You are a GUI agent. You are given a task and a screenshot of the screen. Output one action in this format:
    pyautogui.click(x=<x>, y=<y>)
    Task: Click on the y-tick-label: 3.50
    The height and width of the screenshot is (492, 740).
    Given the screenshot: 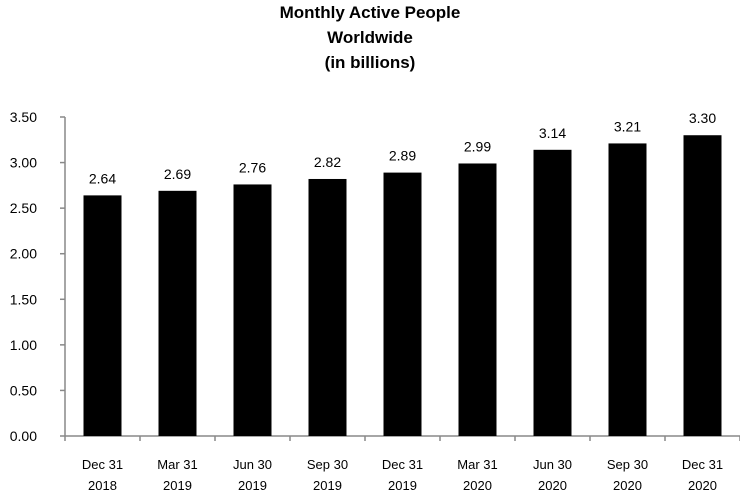 What is the action you would take?
    pyautogui.click(x=23, y=117)
    